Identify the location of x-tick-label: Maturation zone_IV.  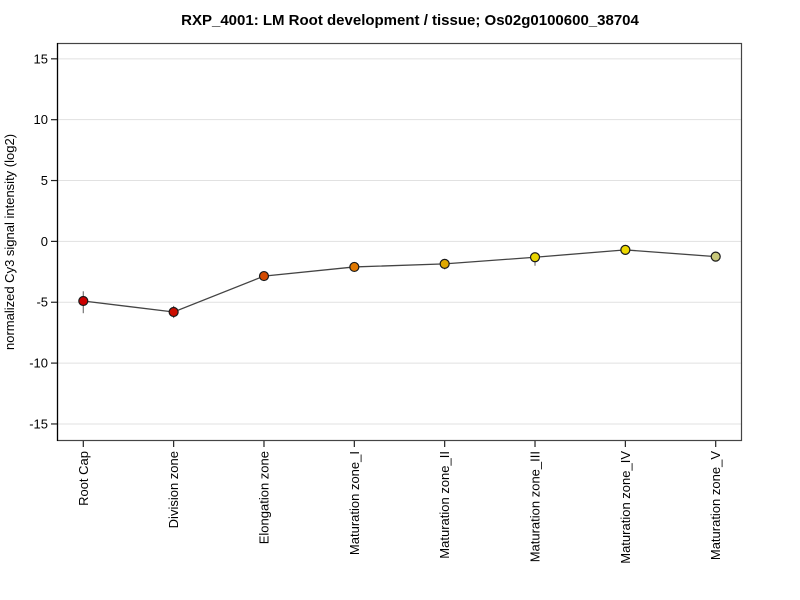
(625, 507).